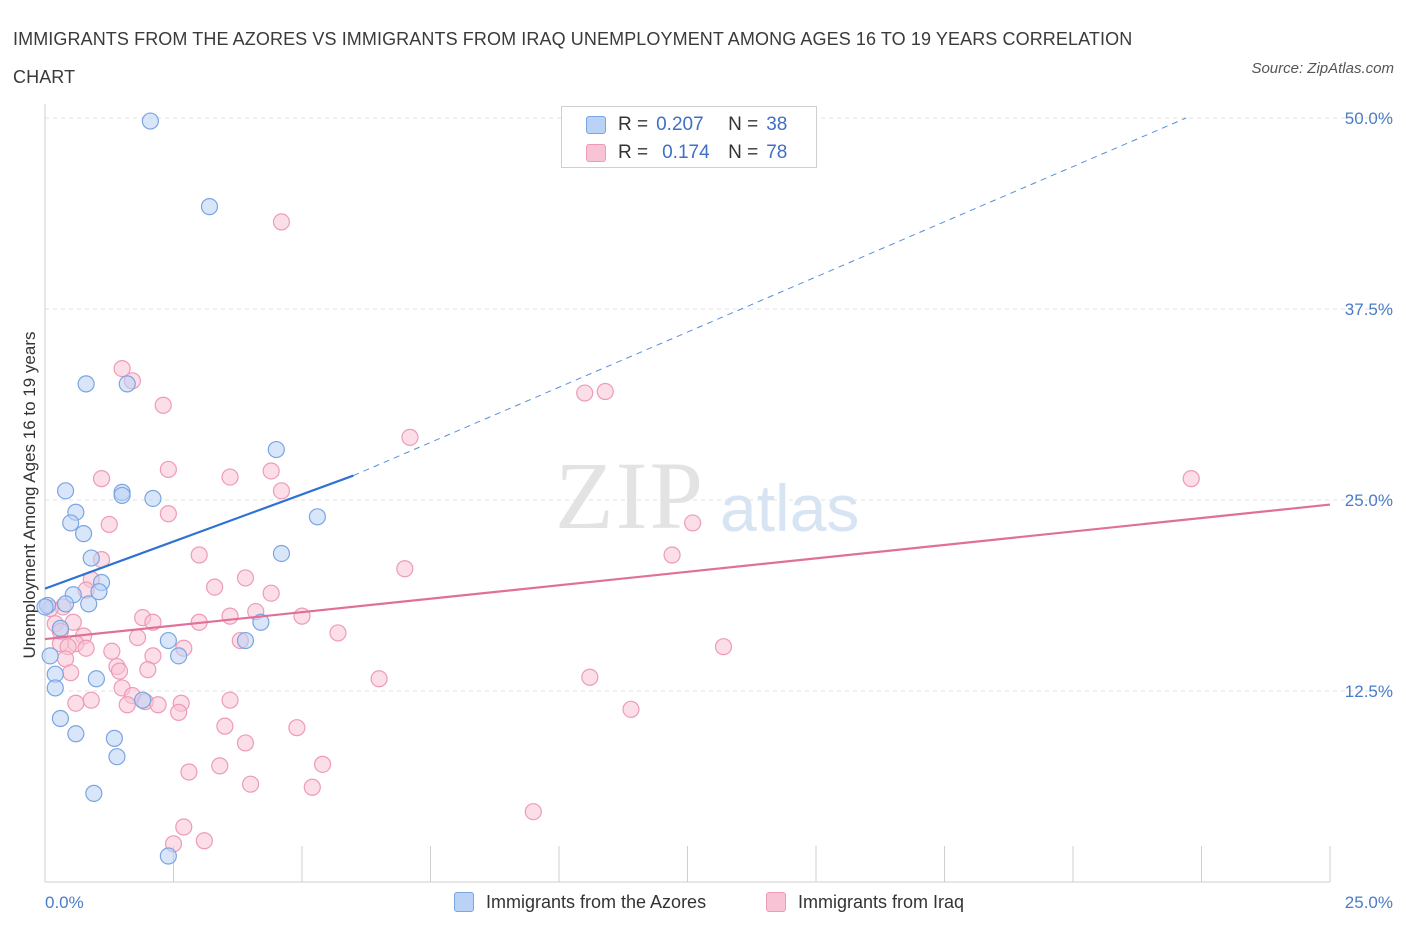  What do you see at coordinates (1369, 500) in the screenshot?
I see `y-tick-label-1: 25.0%` at bounding box center [1369, 500].